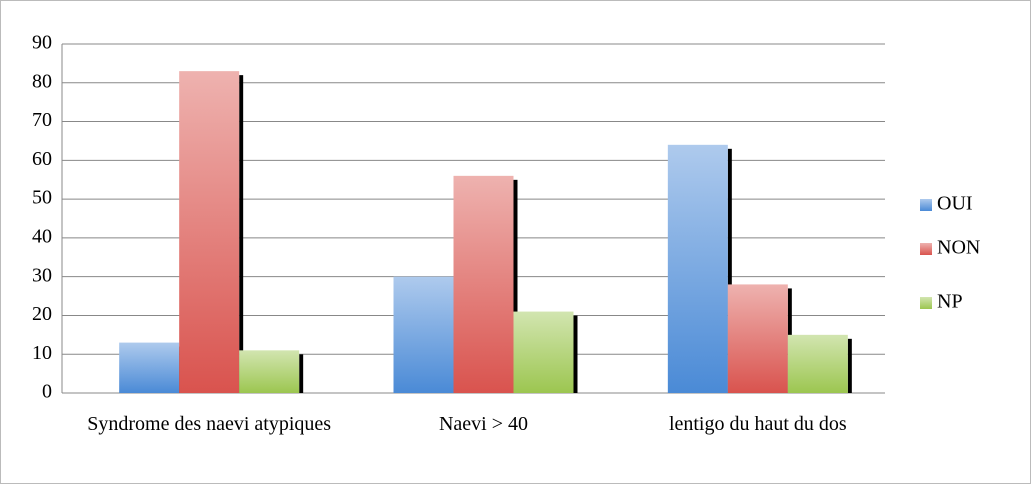  I want to click on y-tick-label: 20, so click(42, 314).